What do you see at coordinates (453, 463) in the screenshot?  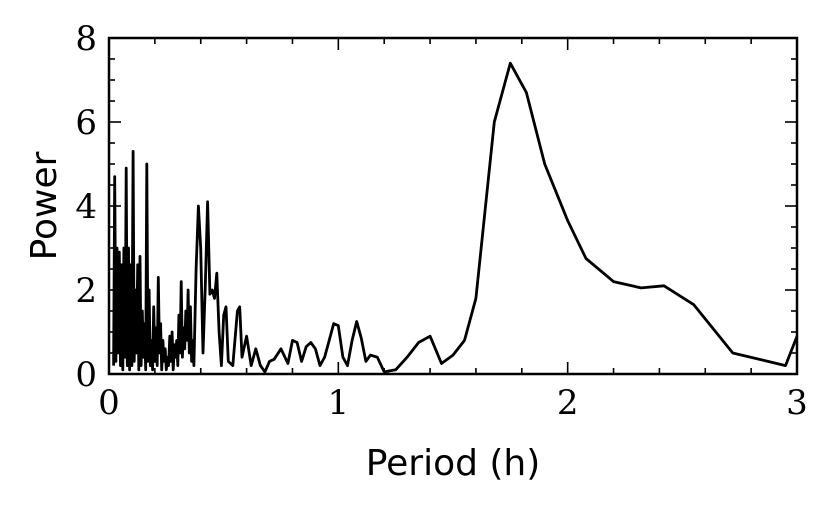 I see `x-axis-label: Period (h)` at bounding box center [453, 463].